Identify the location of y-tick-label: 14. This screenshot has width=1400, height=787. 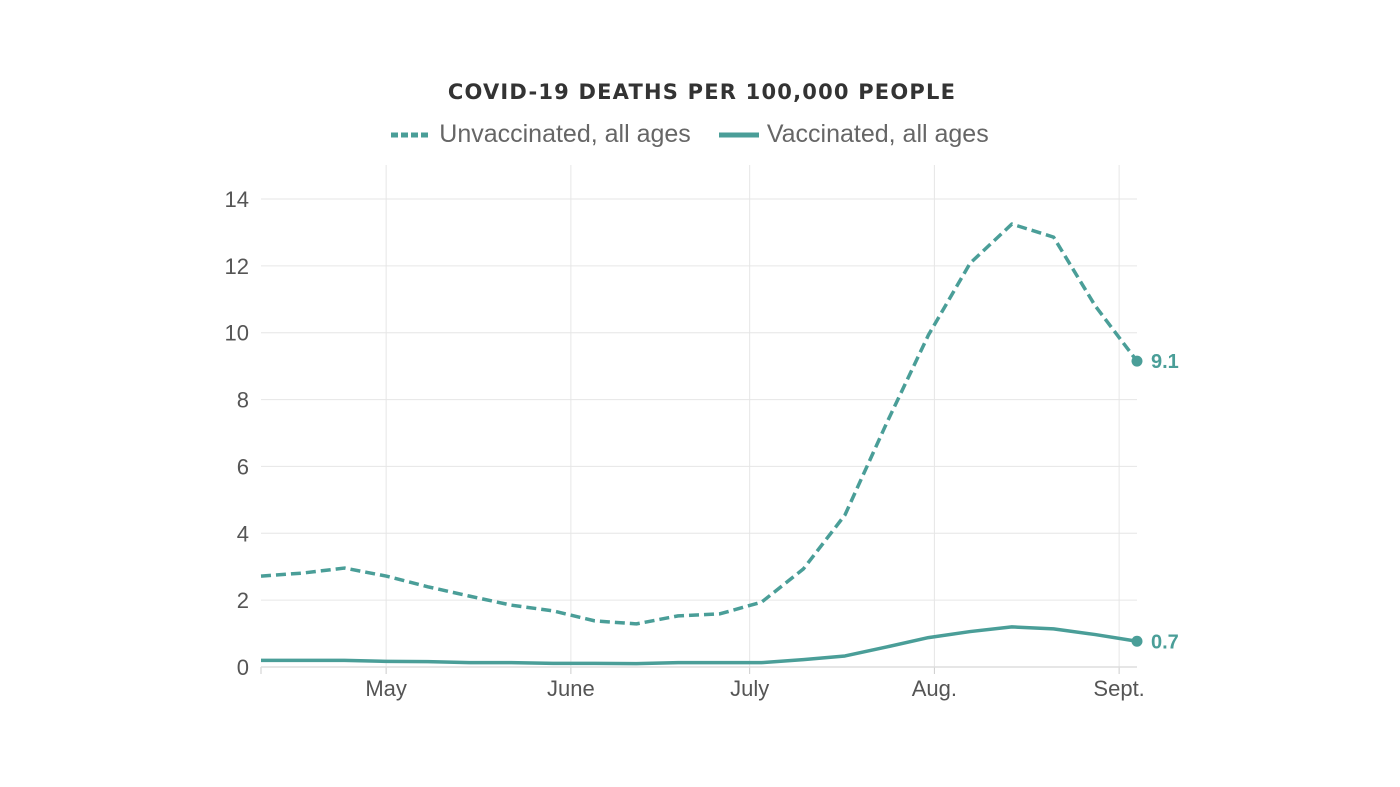
(237, 199).